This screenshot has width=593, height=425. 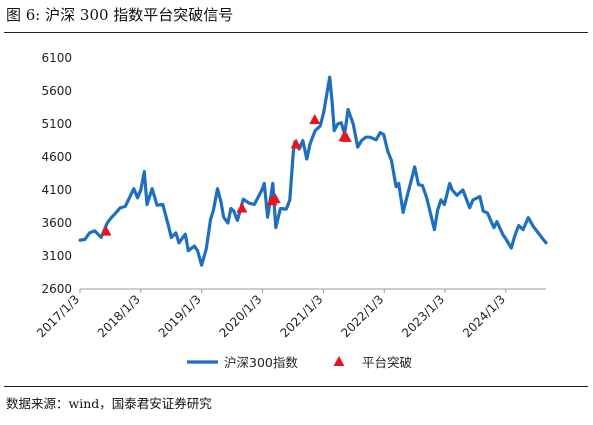 What do you see at coordinates (56, 223) in the screenshot?
I see `y-tick-label: 3600` at bounding box center [56, 223].